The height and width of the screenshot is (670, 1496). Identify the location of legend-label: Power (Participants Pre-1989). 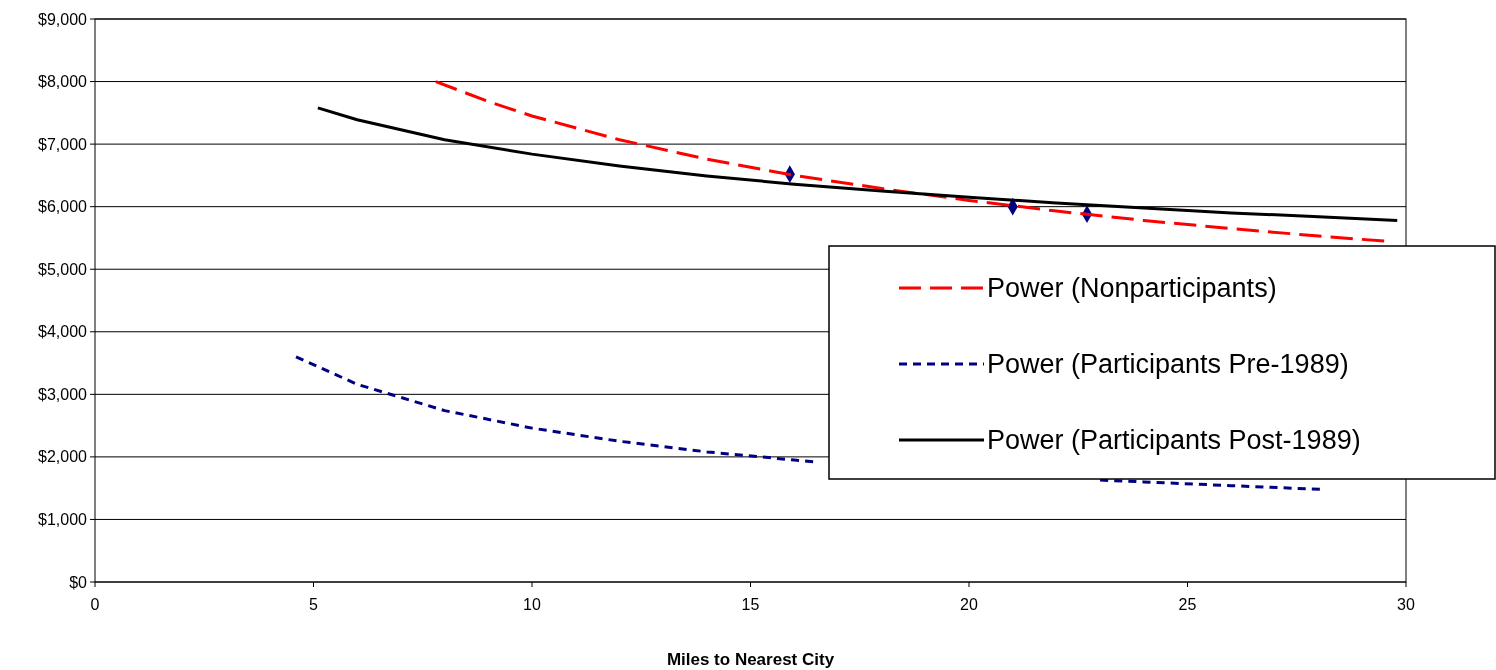
(1168, 364).